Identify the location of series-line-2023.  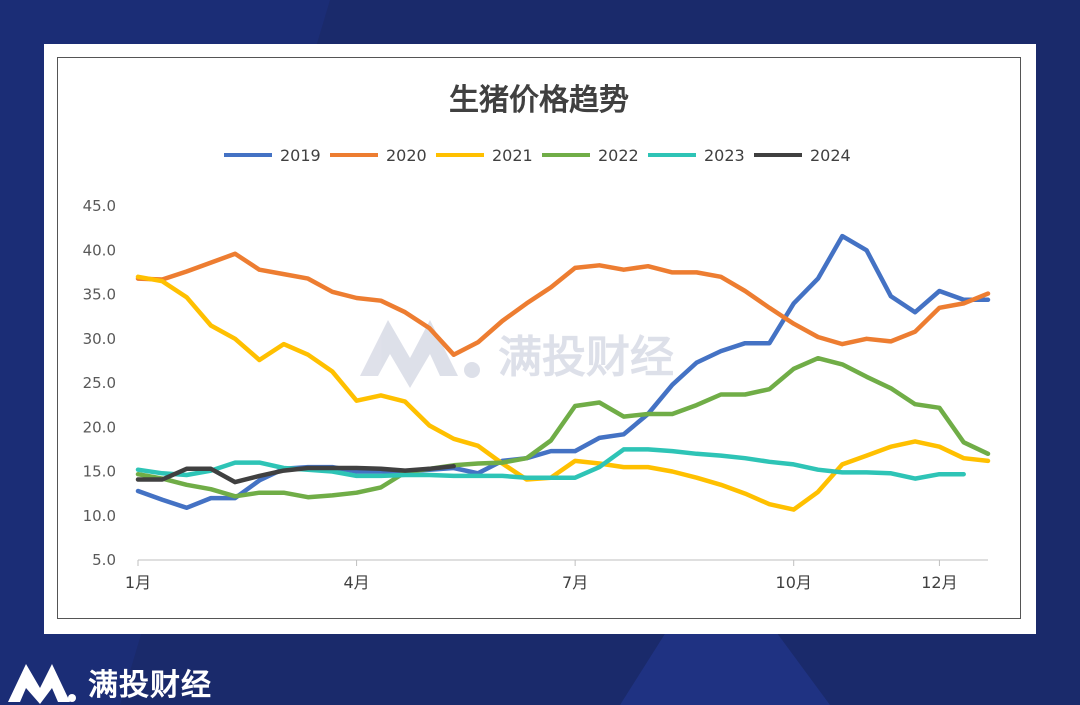
(550, 464).